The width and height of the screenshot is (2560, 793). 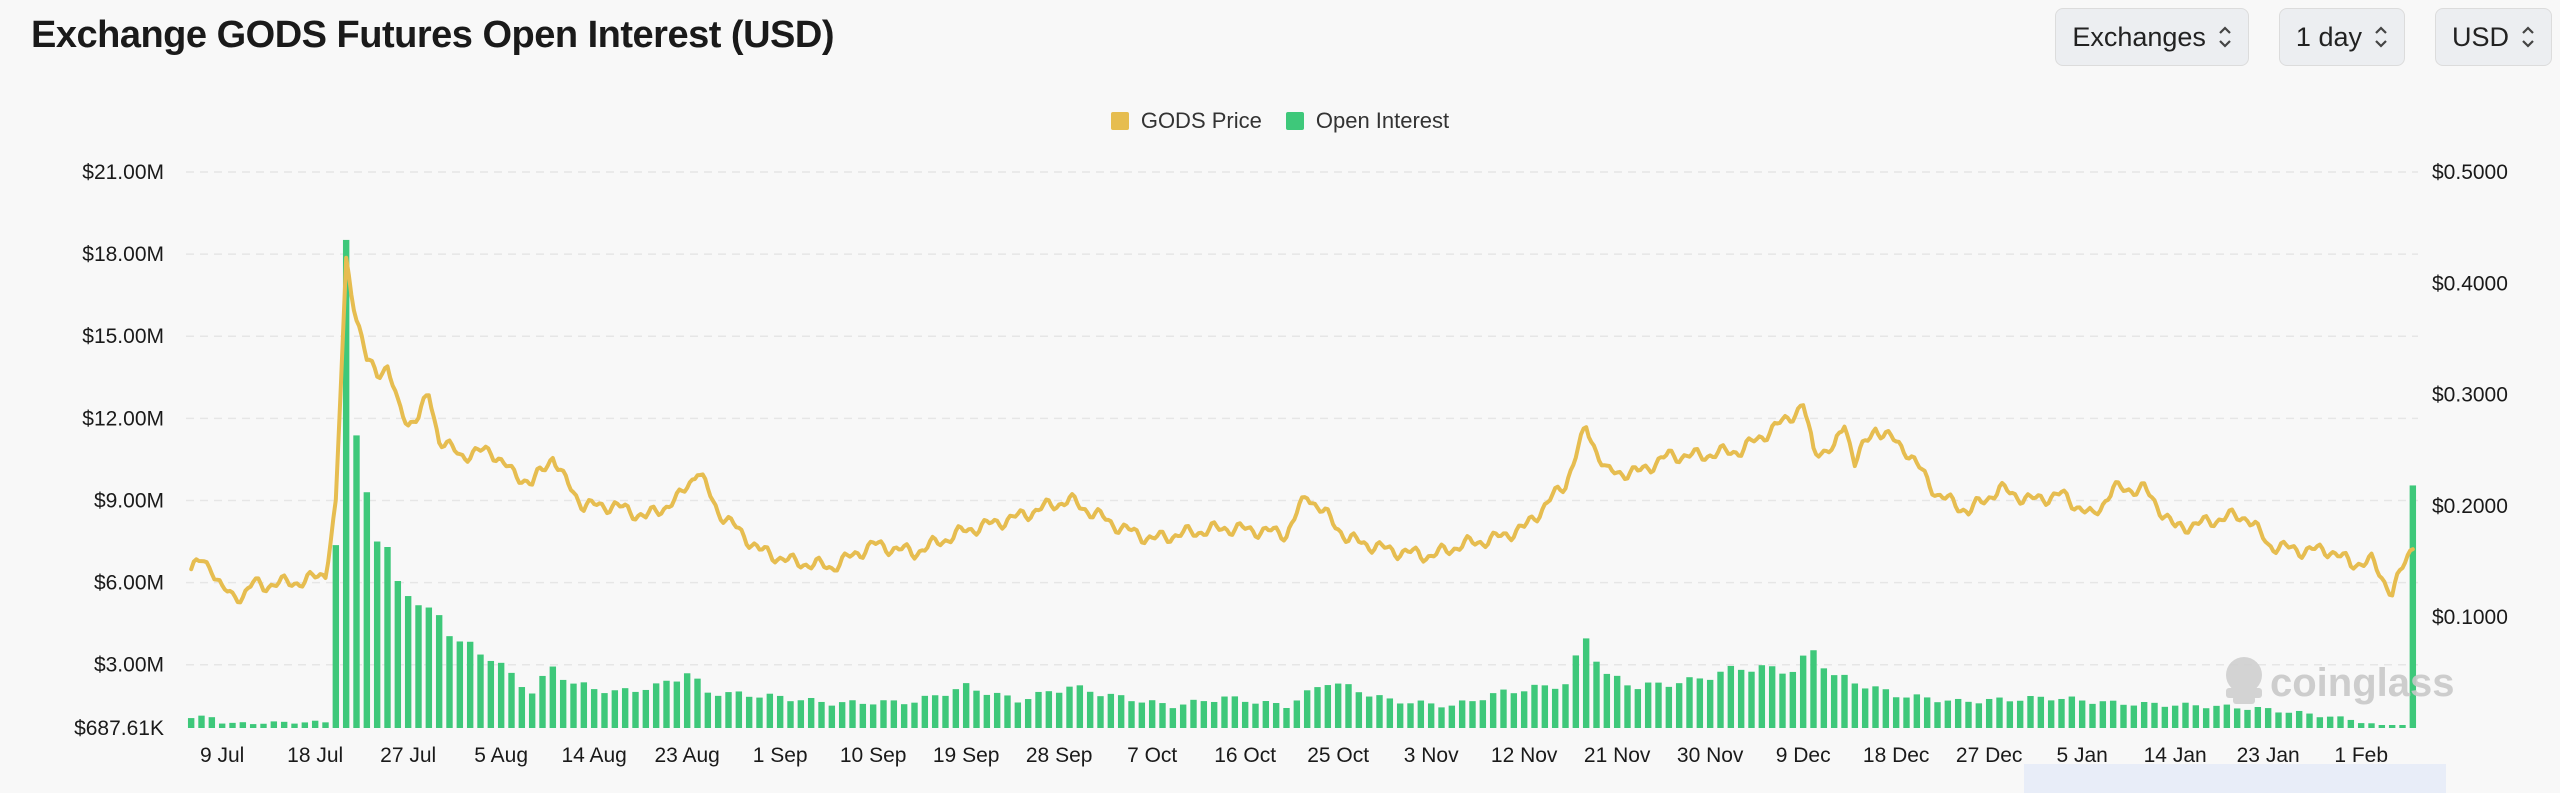 What do you see at coordinates (123, 254) in the screenshot?
I see `left-axis-tick: $18.00M` at bounding box center [123, 254].